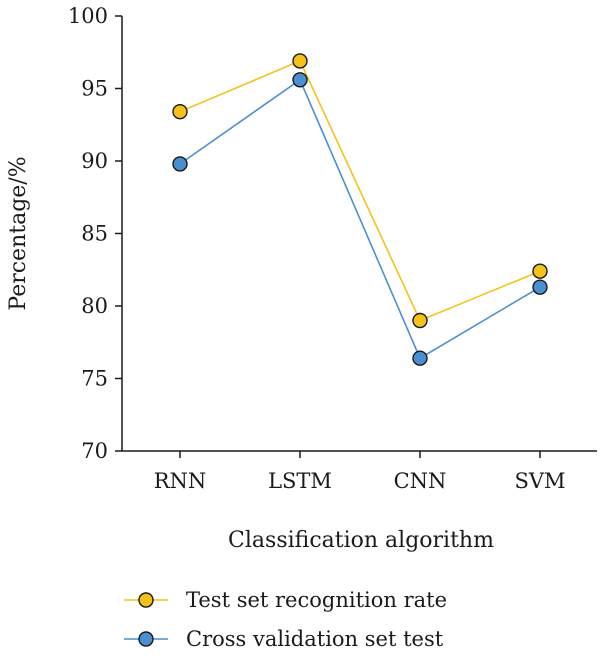 The width and height of the screenshot is (600, 659). I want to click on legend-label: Cross validation set test, so click(315, 639).